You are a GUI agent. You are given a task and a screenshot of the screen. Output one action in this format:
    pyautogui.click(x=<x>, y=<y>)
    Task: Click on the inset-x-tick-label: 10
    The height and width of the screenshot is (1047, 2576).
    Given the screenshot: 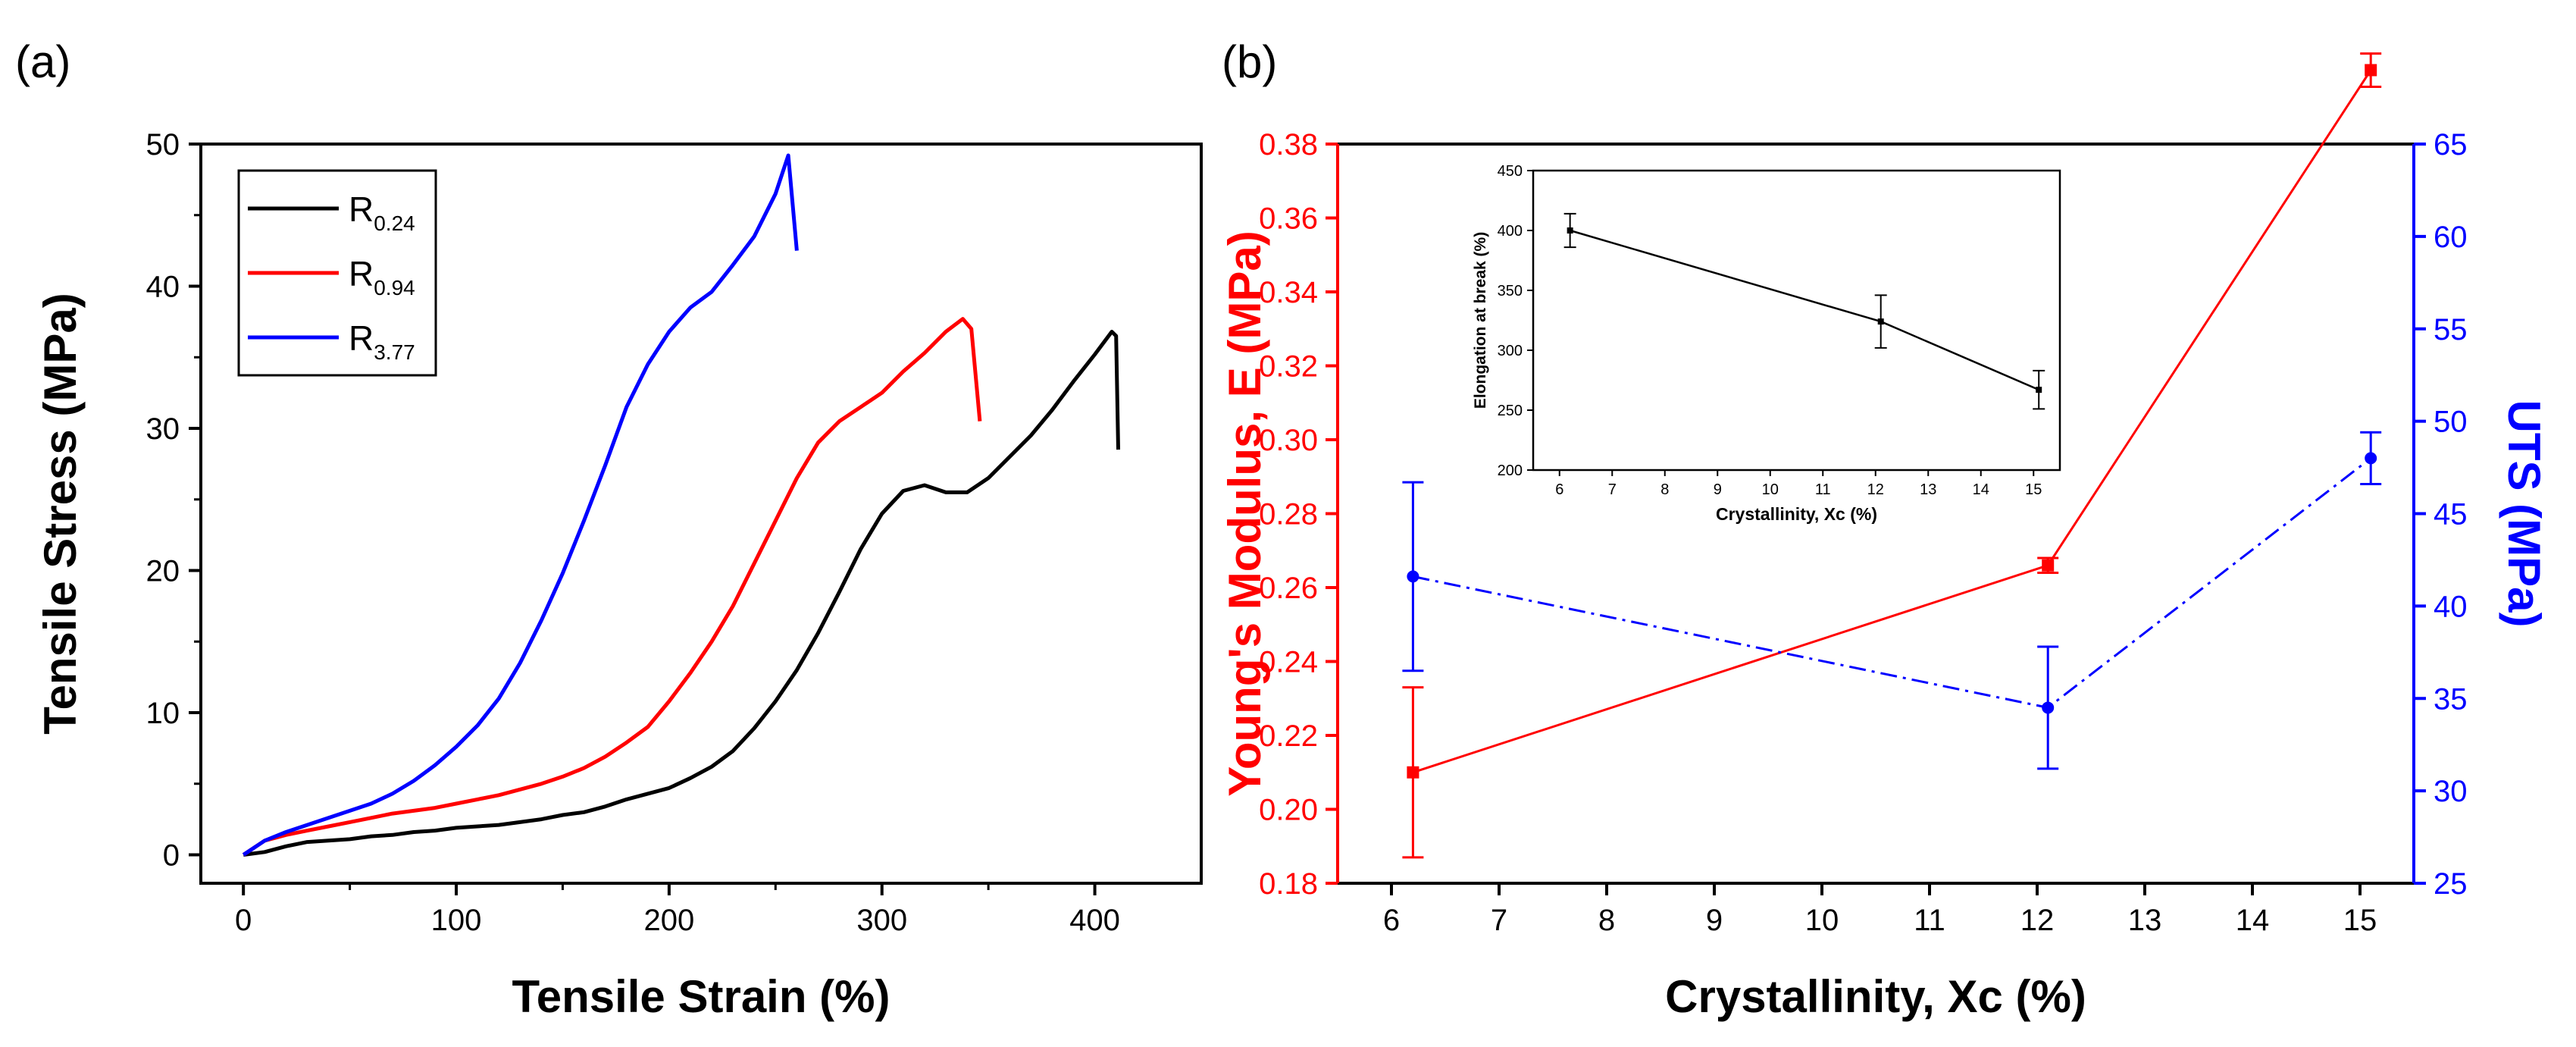 What is the action you would take?
    pyautogui.click(x=1771, y=489)
    